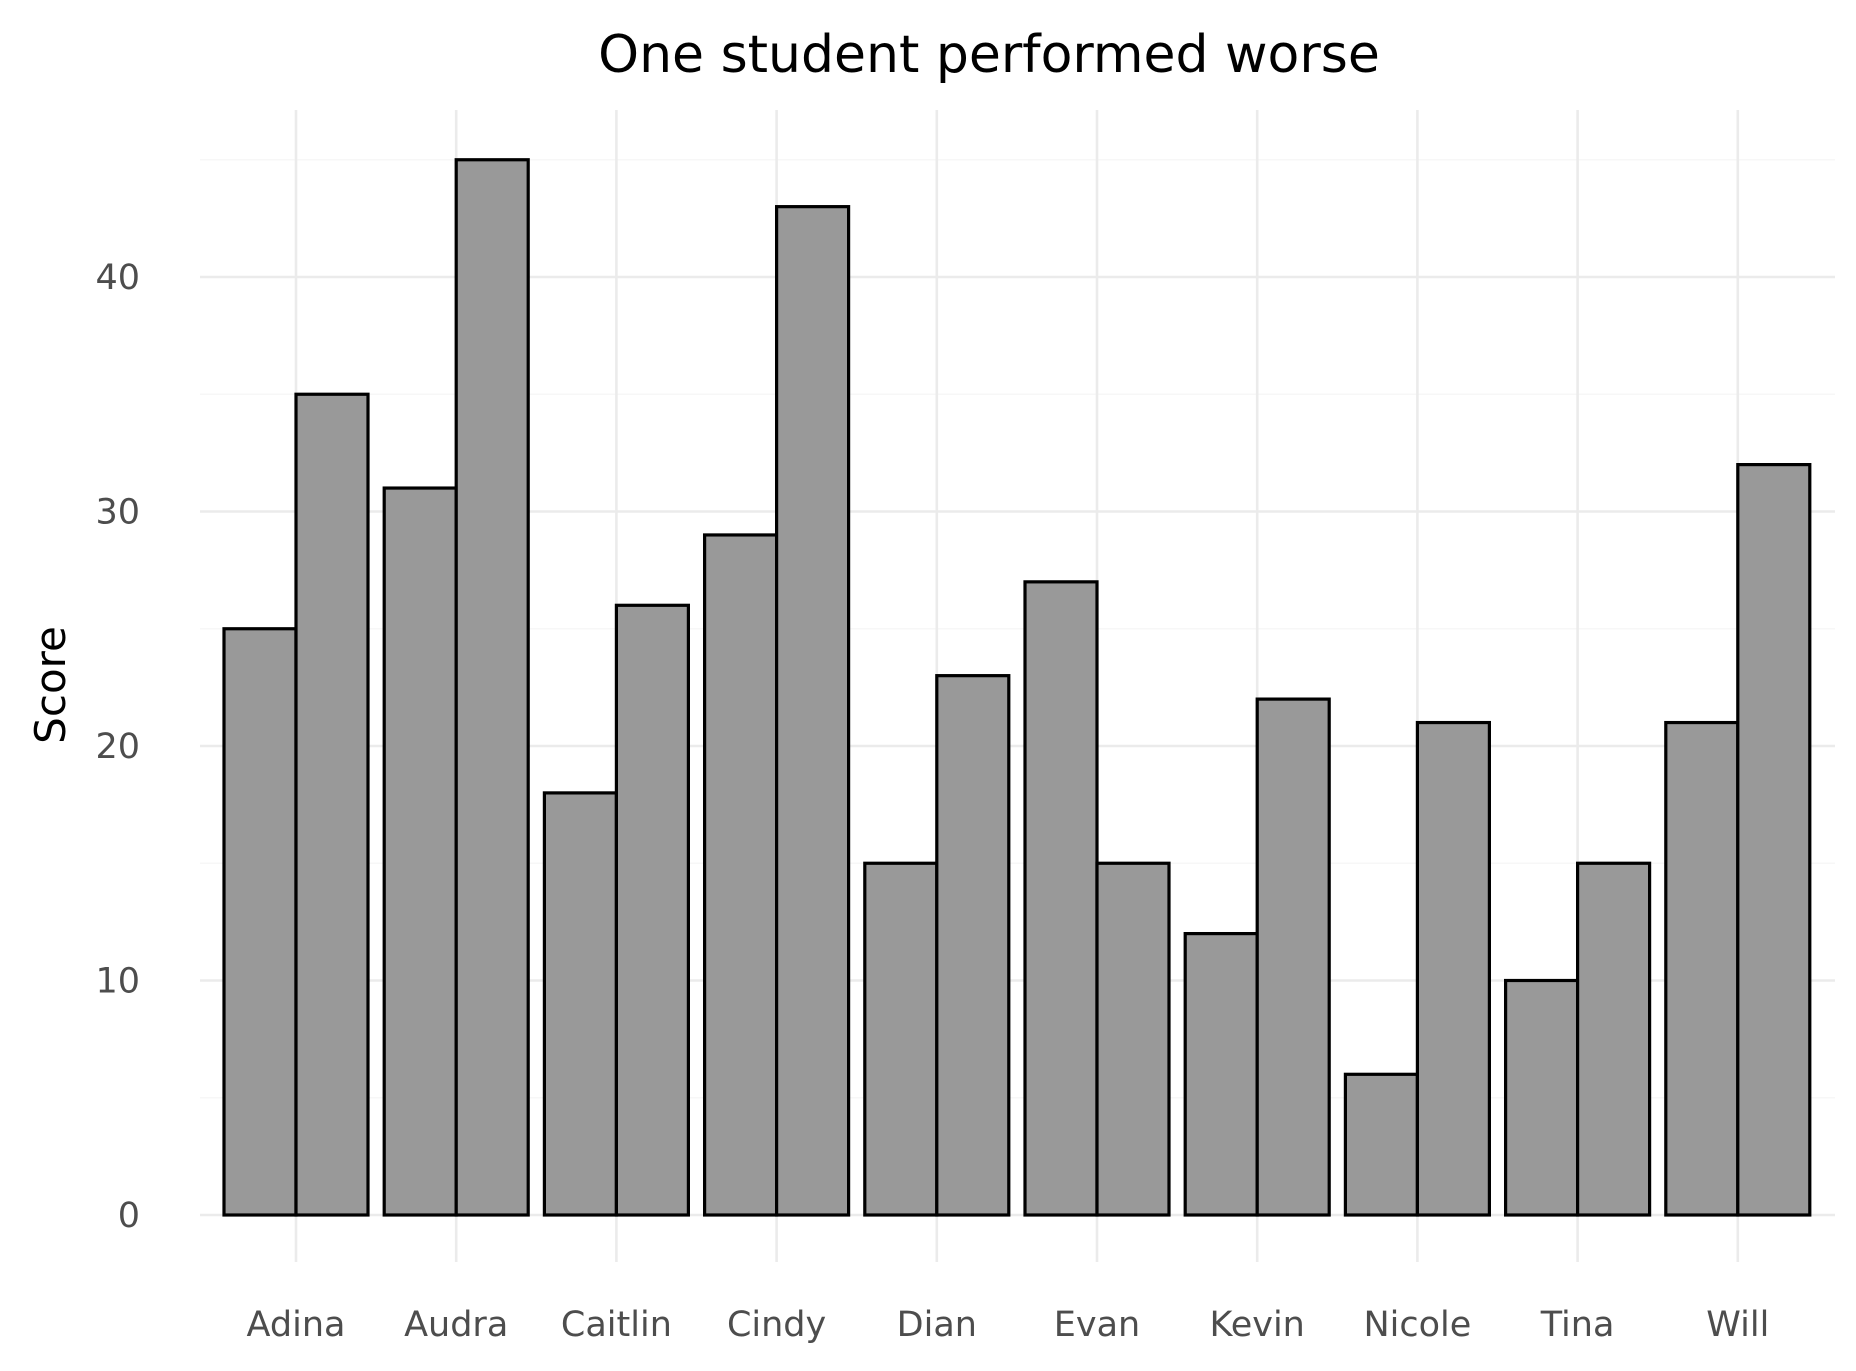 The image size is (1856, 1371). What do you see at coordinates (129, 1216) in the screenshot?
I see `y-tick-label: 0` at bounding box center [129, 1216].